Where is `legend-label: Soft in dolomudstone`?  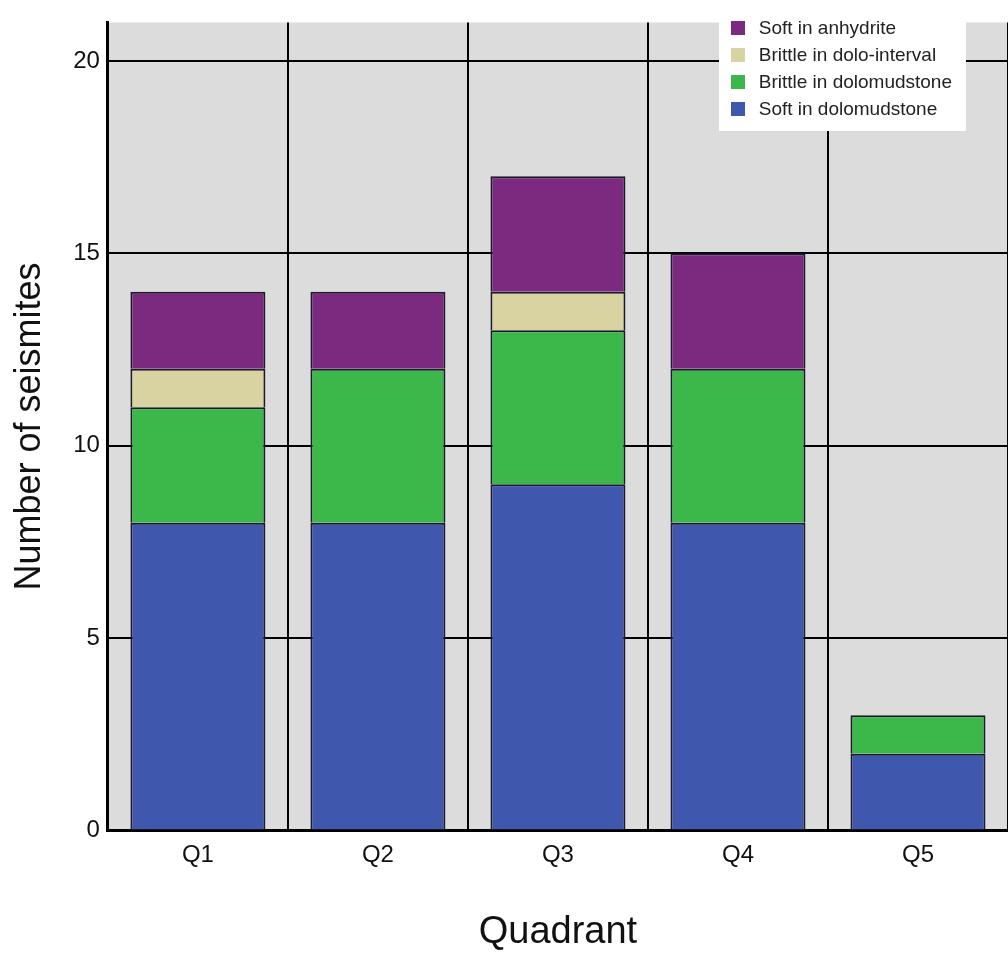
legend-label: Soft in dolomudstone is located at coordinates (848, 109).